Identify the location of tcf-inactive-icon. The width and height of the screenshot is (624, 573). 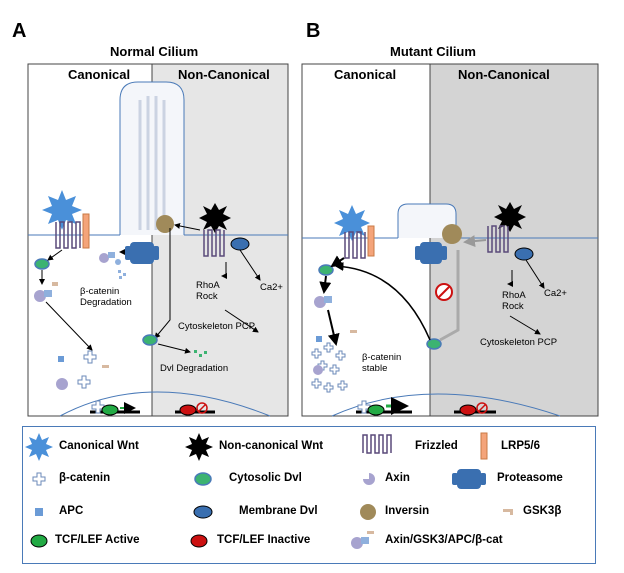
(199, 541).